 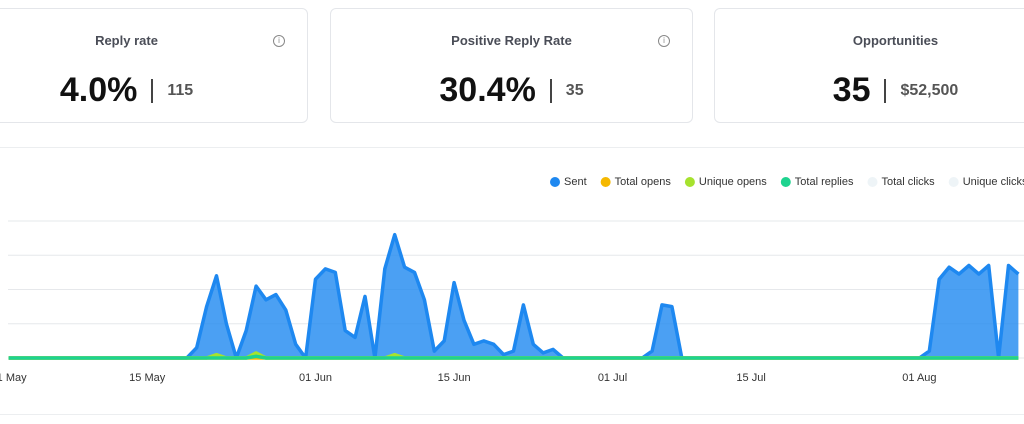 What do you see at coordinates (511, 40) in the screenshot?
I see `card-title: Positive Reply Rate` at bounding box center [511, 40].